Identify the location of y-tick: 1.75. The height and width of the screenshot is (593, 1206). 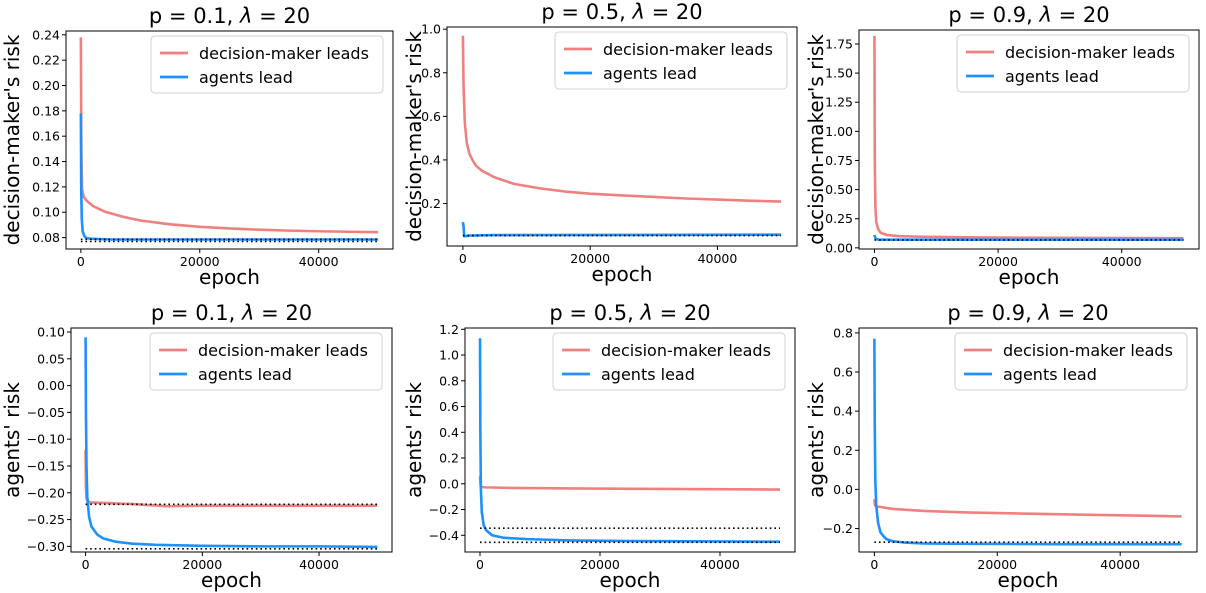
(842, 43).